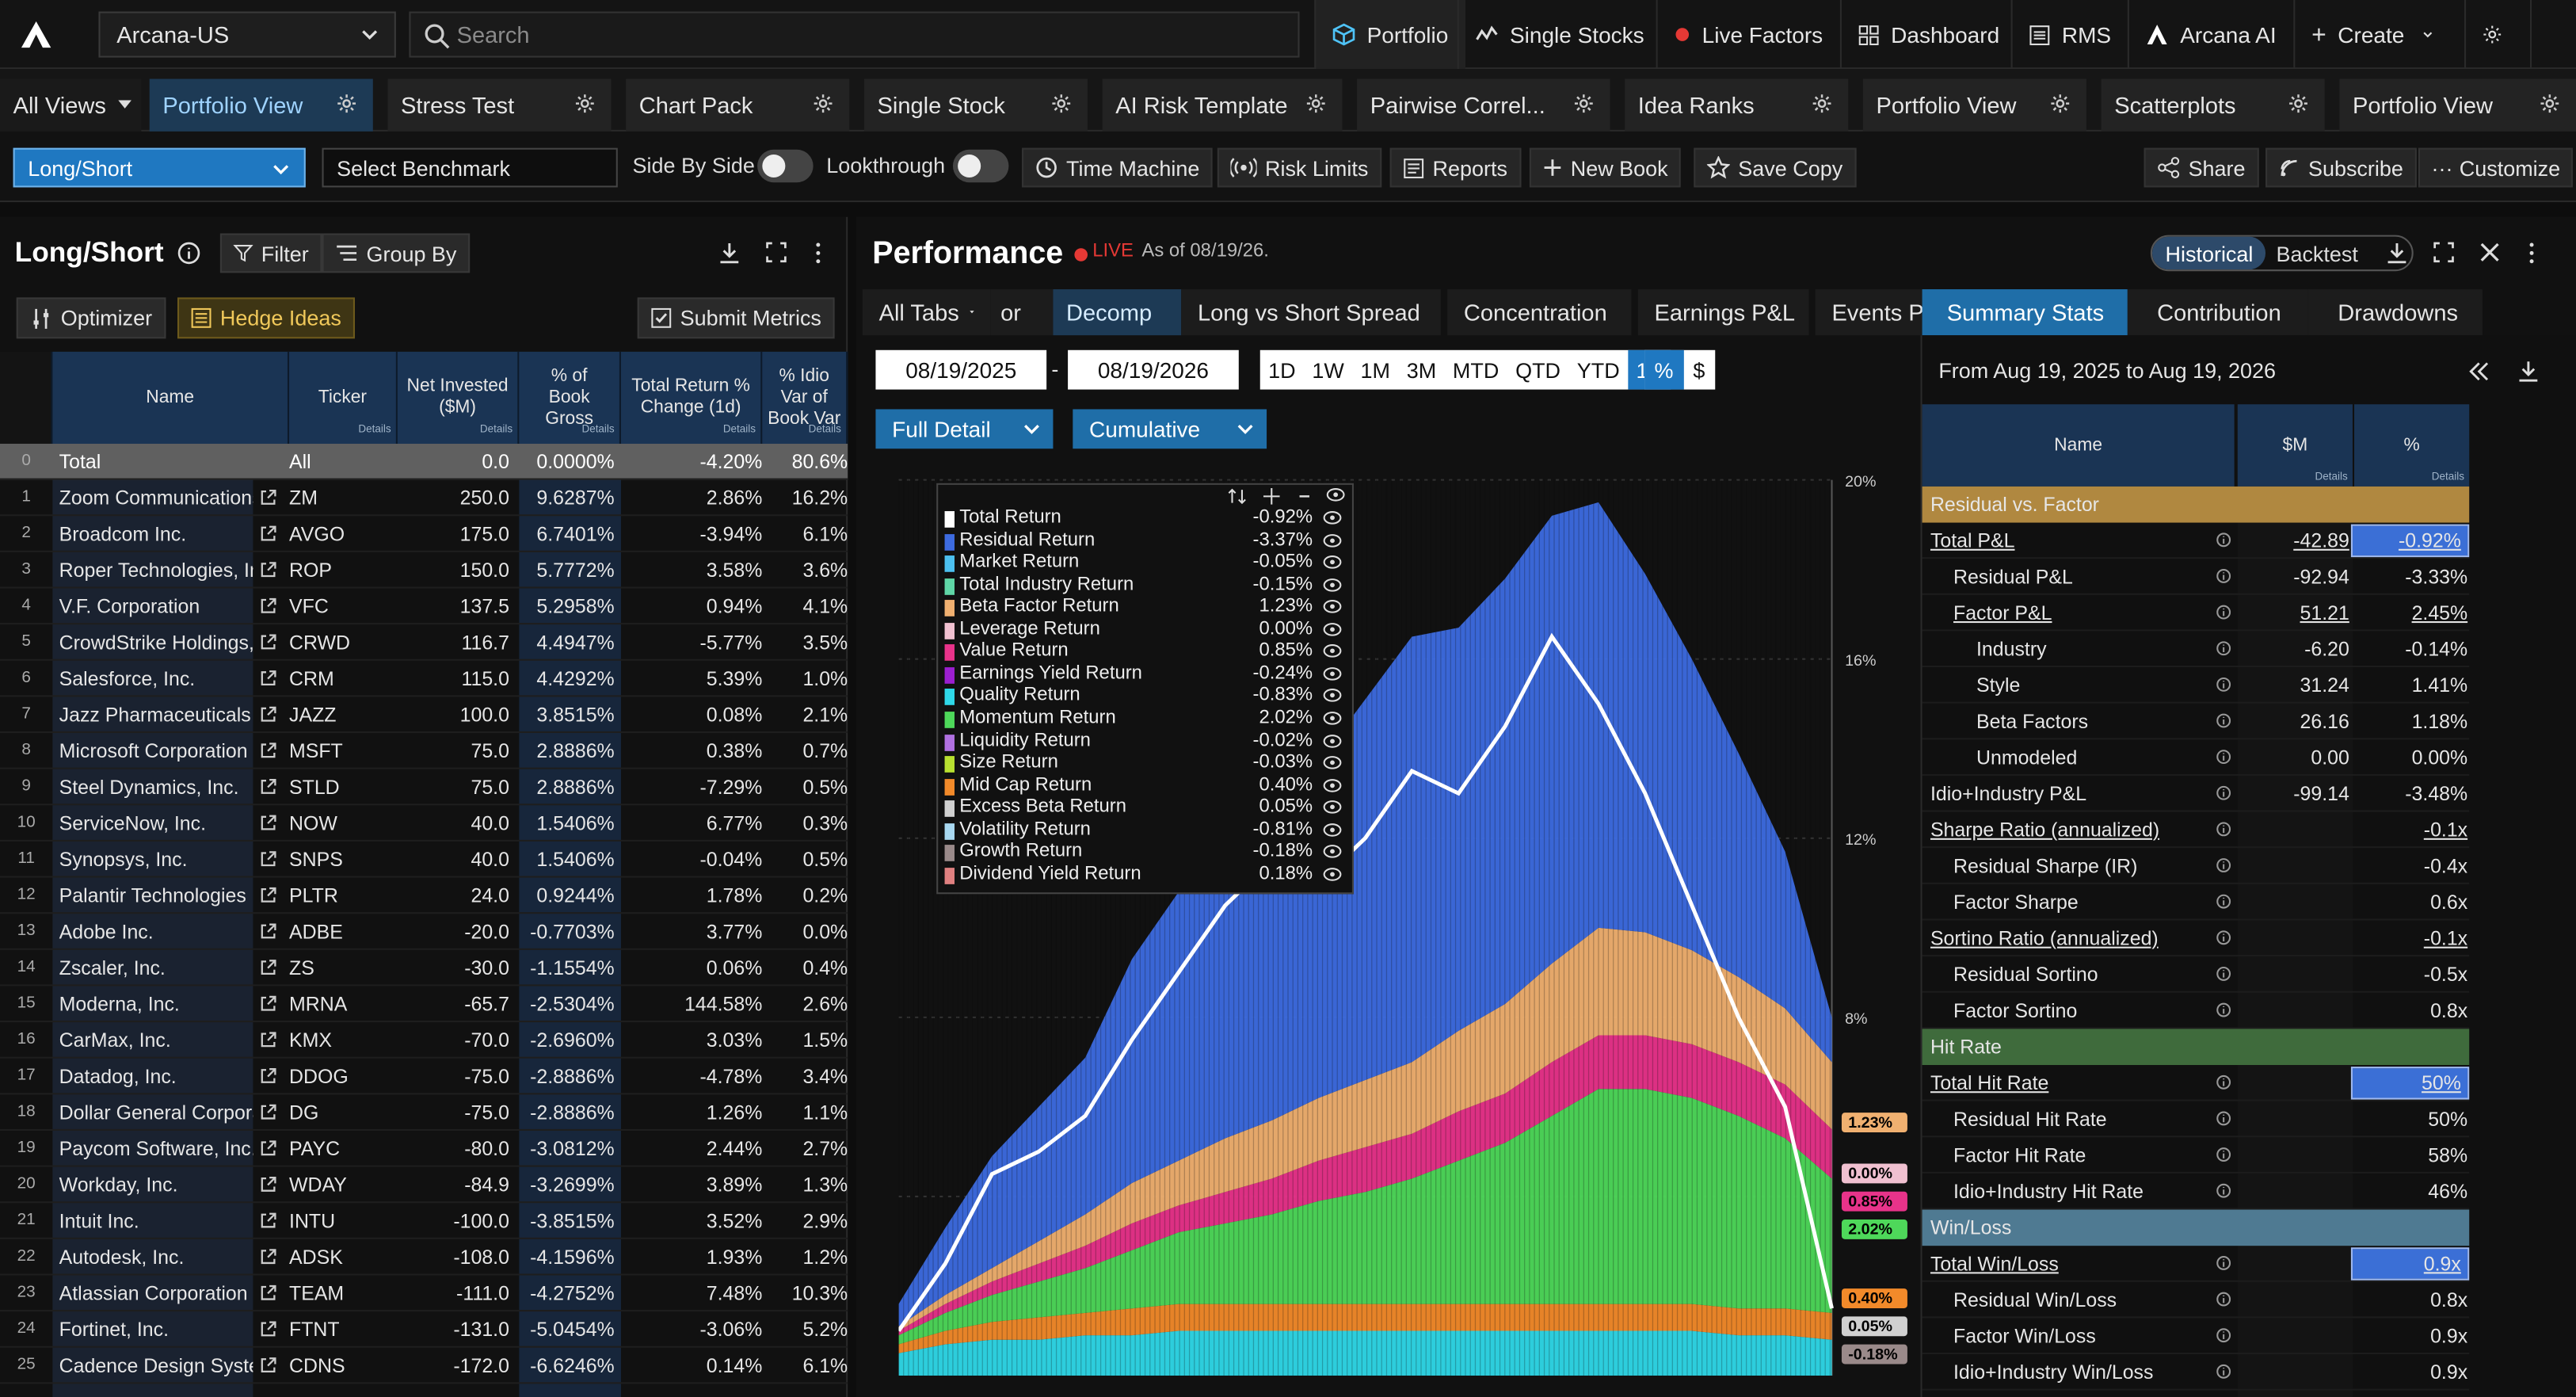  I want to click on summary-row: Total Hit Rate 50%, so click(2196, 1083).